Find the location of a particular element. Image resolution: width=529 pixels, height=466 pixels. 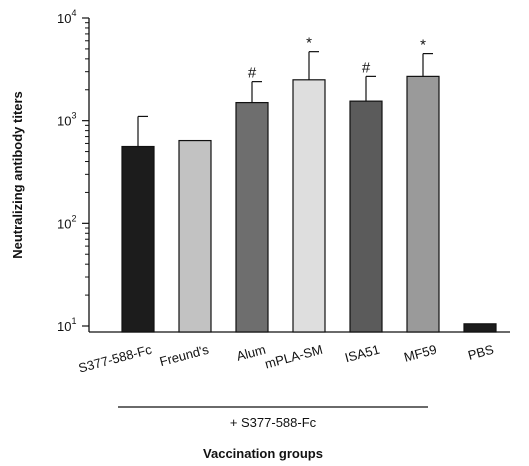

bar-alum is located at coordinates (252, 217).